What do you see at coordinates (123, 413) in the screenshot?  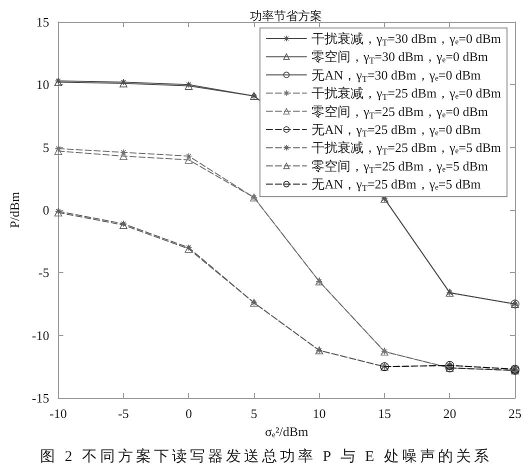 I see `x-tick-label: -5` at bounding box center [123, 413].